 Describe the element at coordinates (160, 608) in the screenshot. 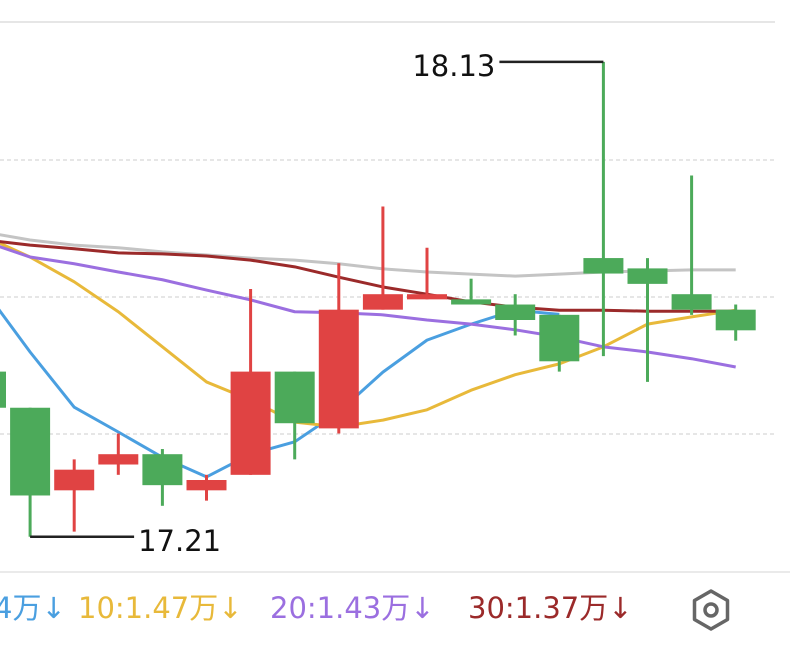

I see `legend-entry: 10:1.47万↓` at that location.